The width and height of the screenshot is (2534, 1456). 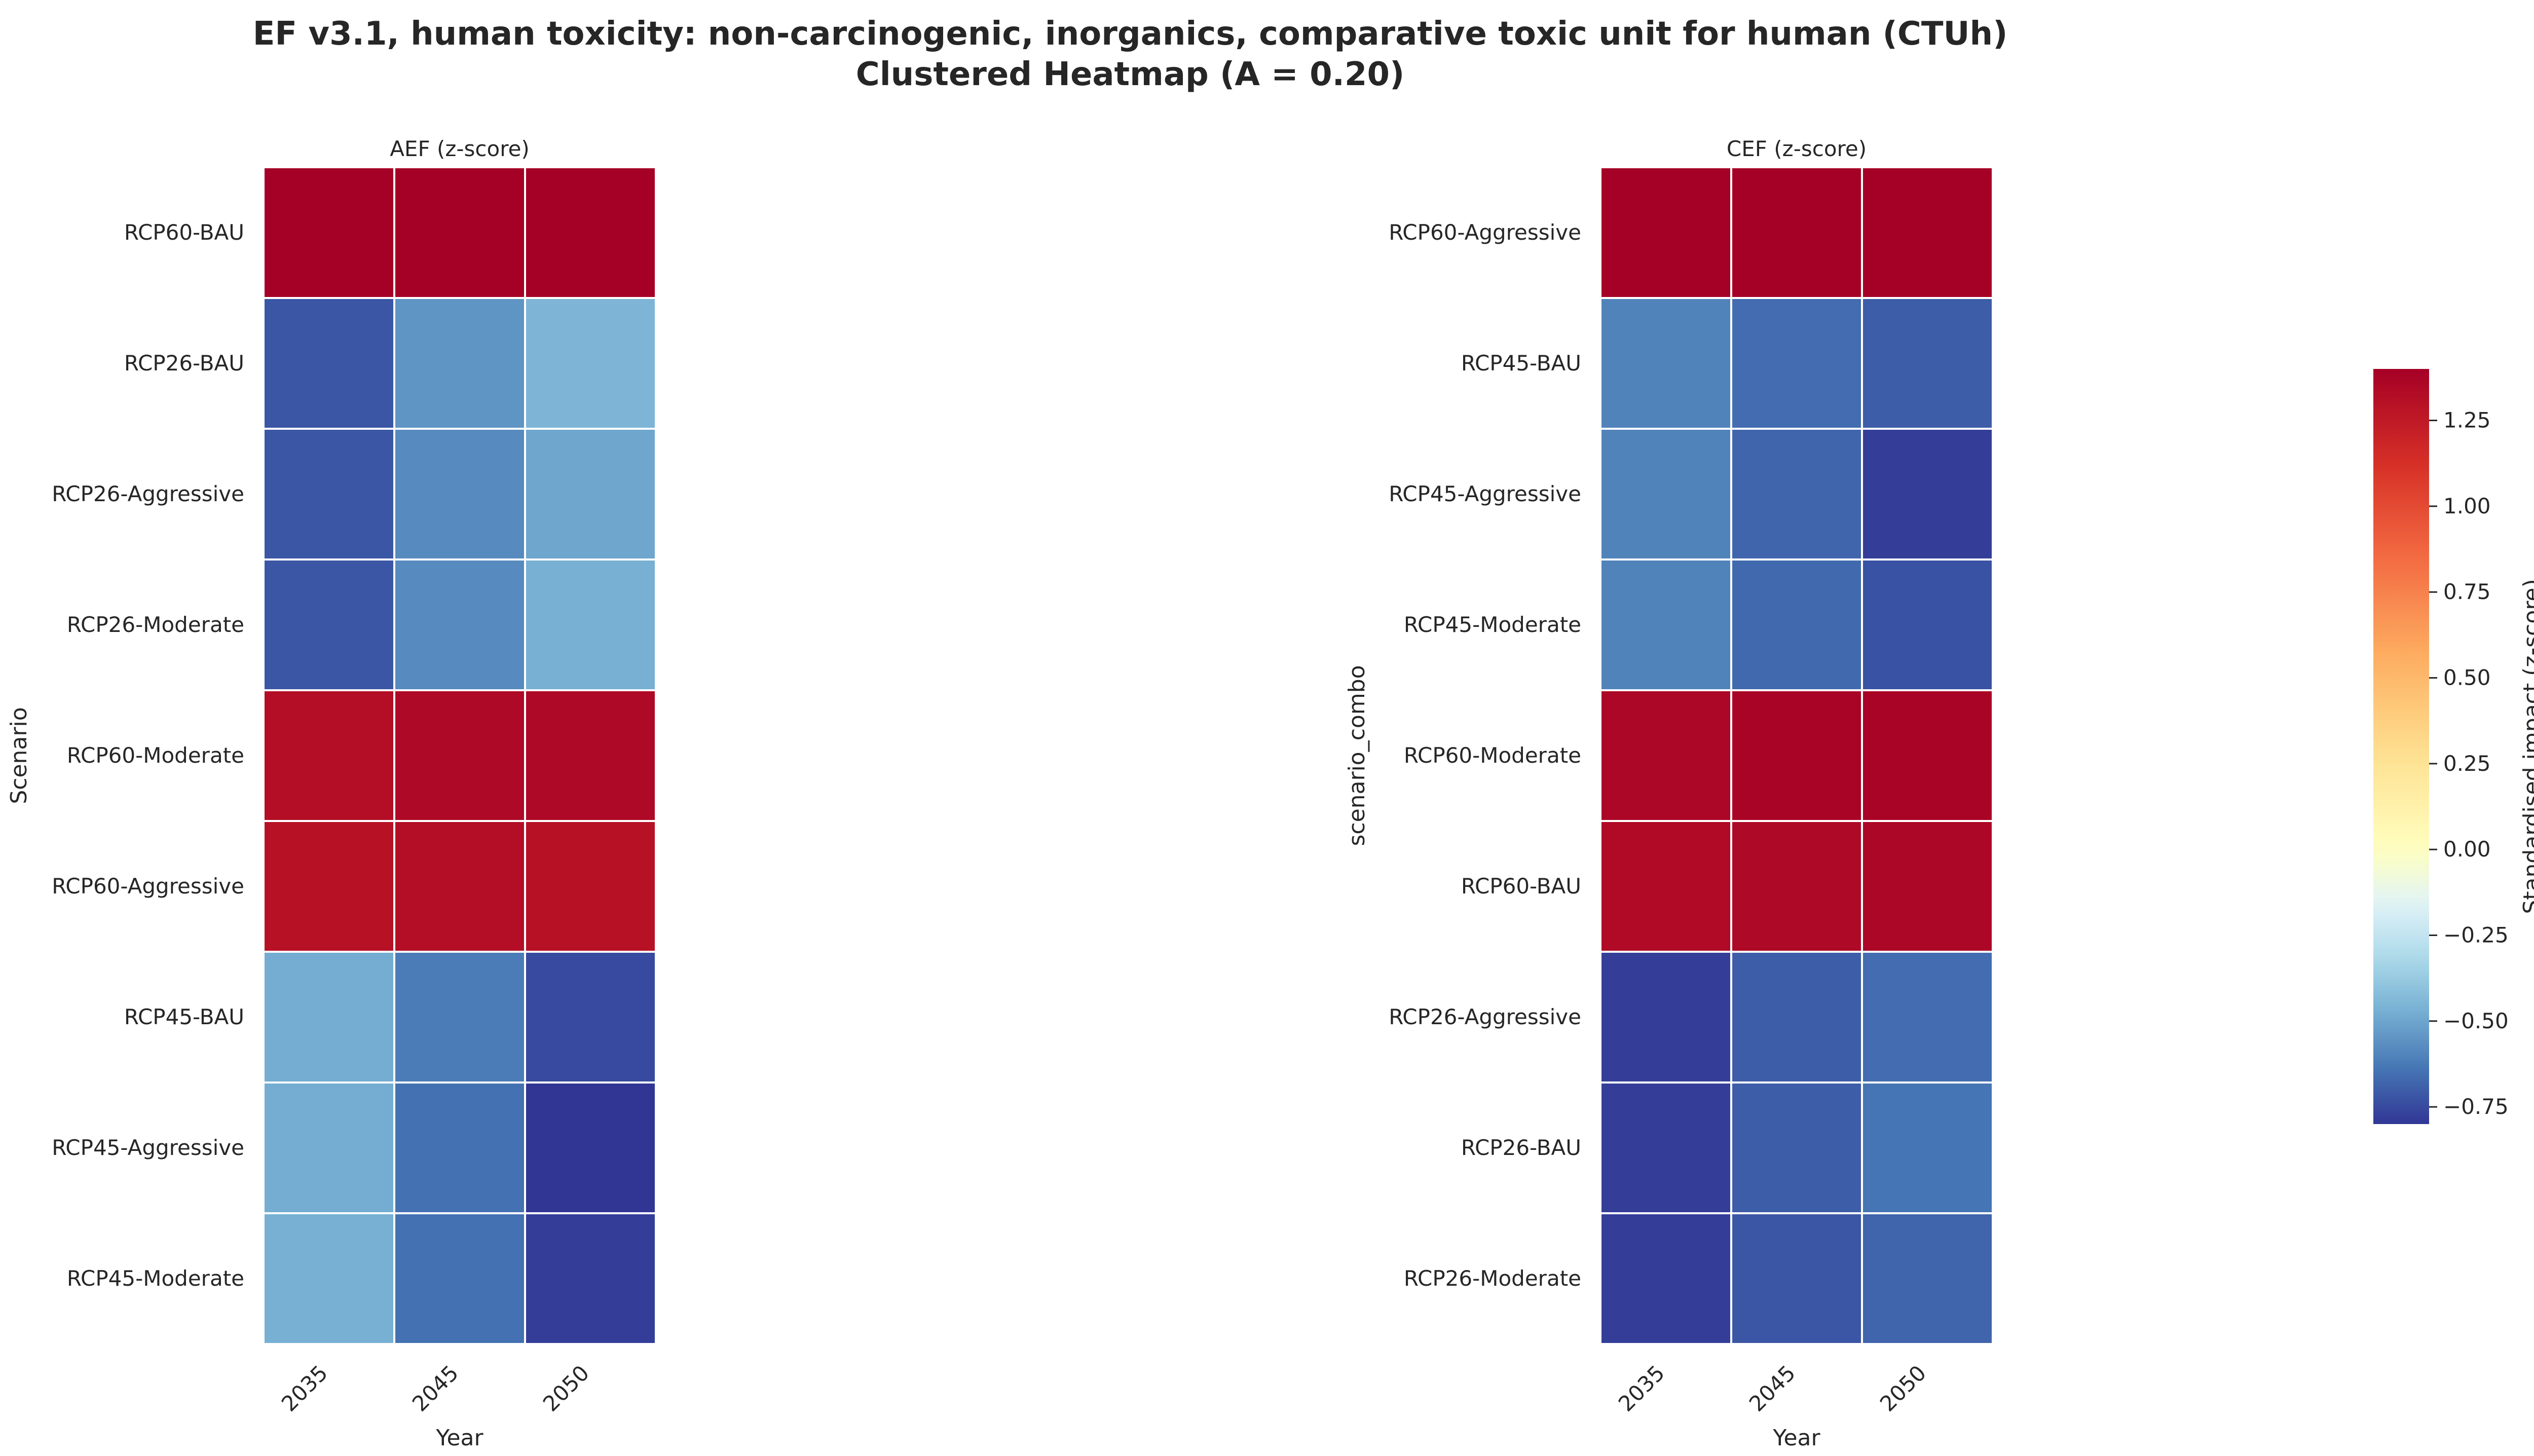 What do you see at coordinates (460, 148) in the screenshot?
I see `panel-title: AEF (z-score)` at bounding box center [460, 148].